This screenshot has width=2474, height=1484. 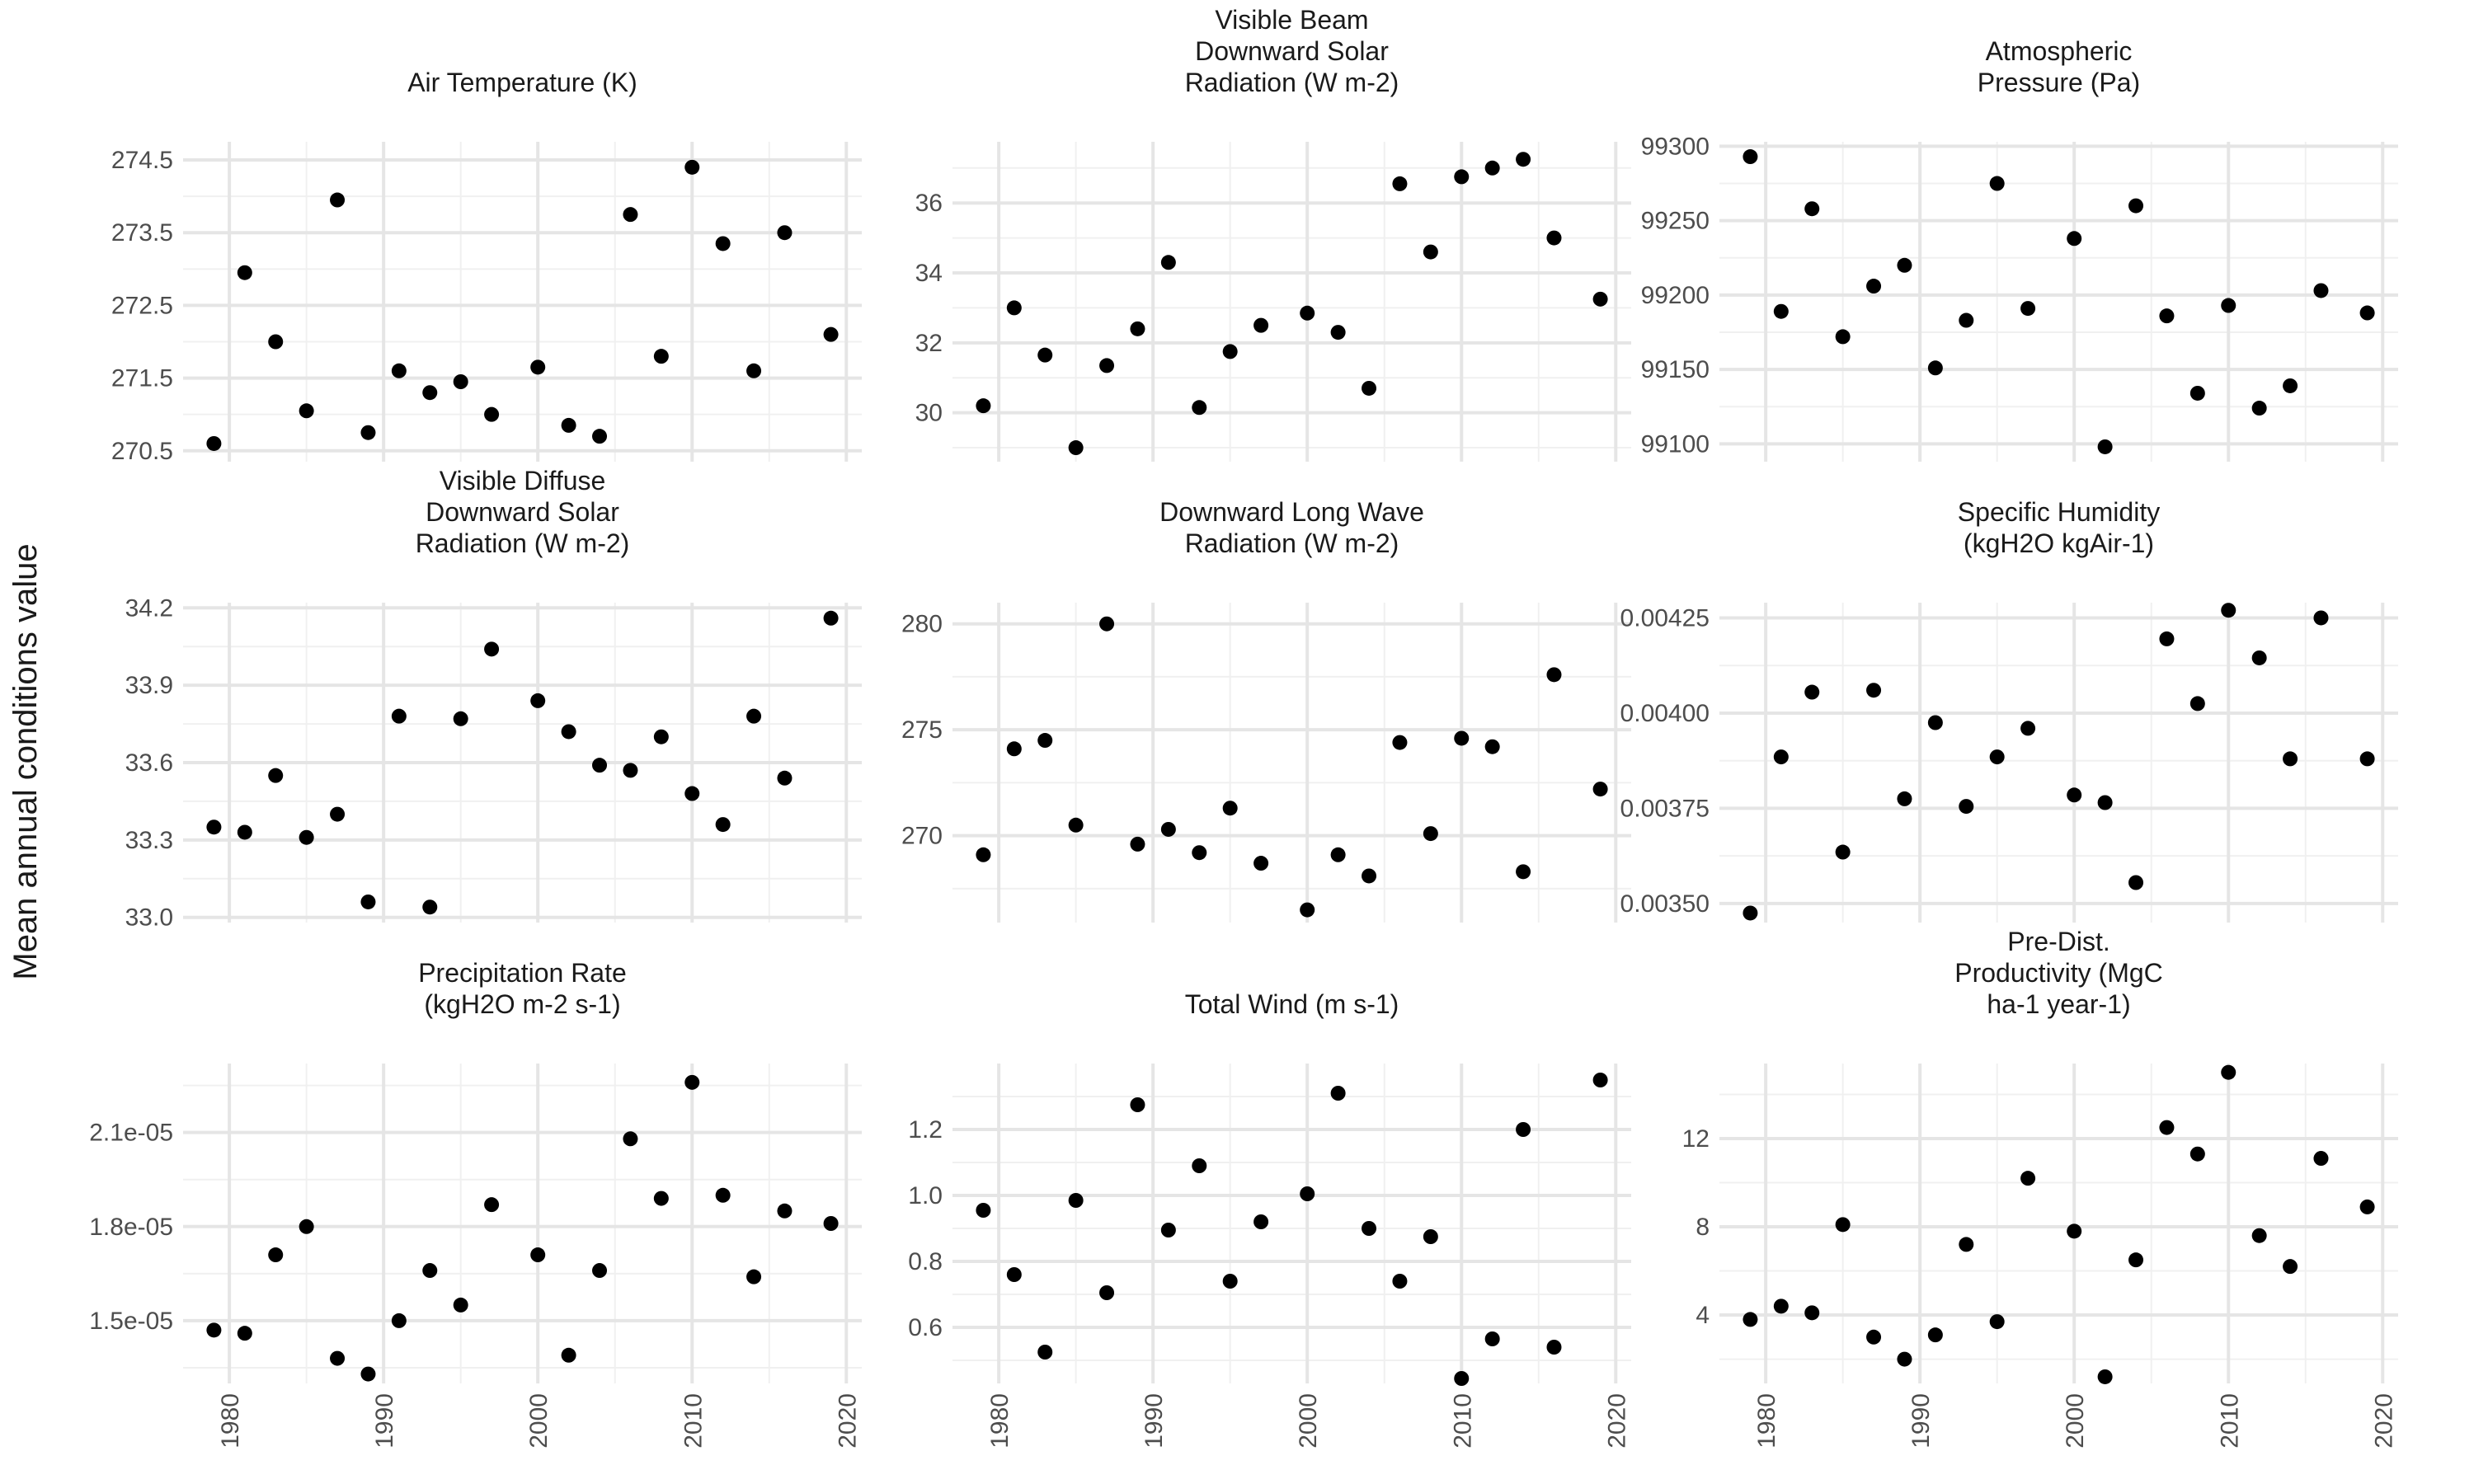 What do you see at coordinates (1292, 1004) in the screenshot?
I see `panel-title: Total Wind (m s-1)` at bounding box center [1292, 1004].